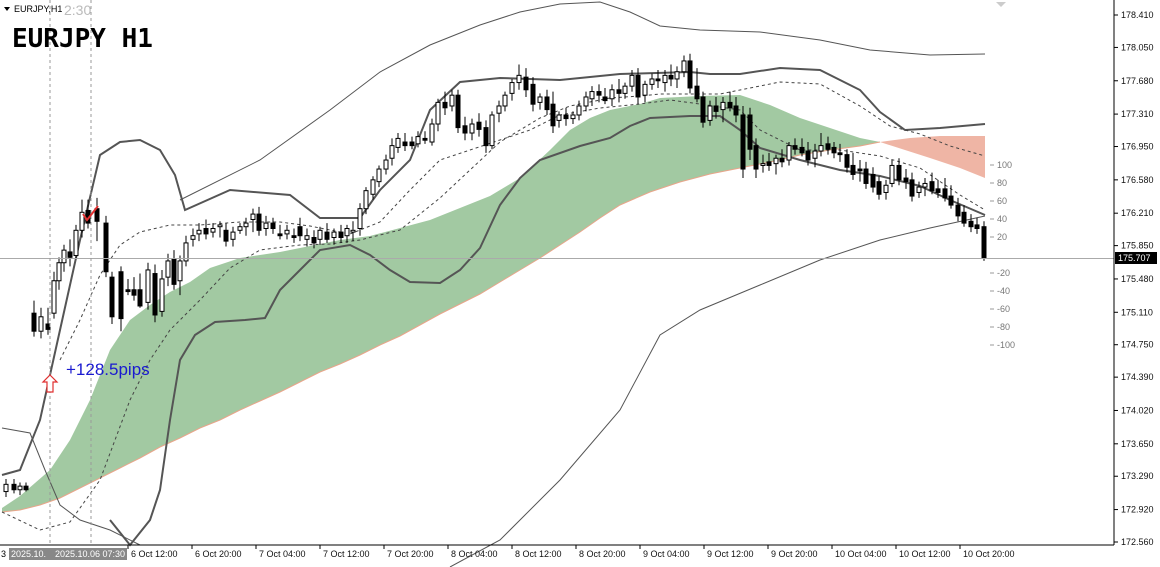 The width and height of the screenshot is (1160, 567). I want to click on time-tick-label: 10 Oct 20:00, so click(989, 554).